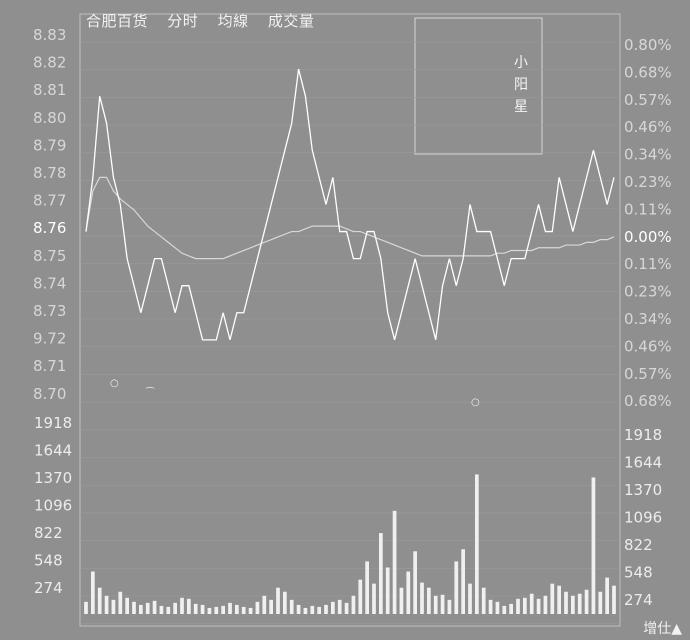 This screenshot has width=690, height=640. What do you see at coordinates (291, 21) in the screenshot?
I see `volume-label: 成交量` at bounding box center [291, 21].